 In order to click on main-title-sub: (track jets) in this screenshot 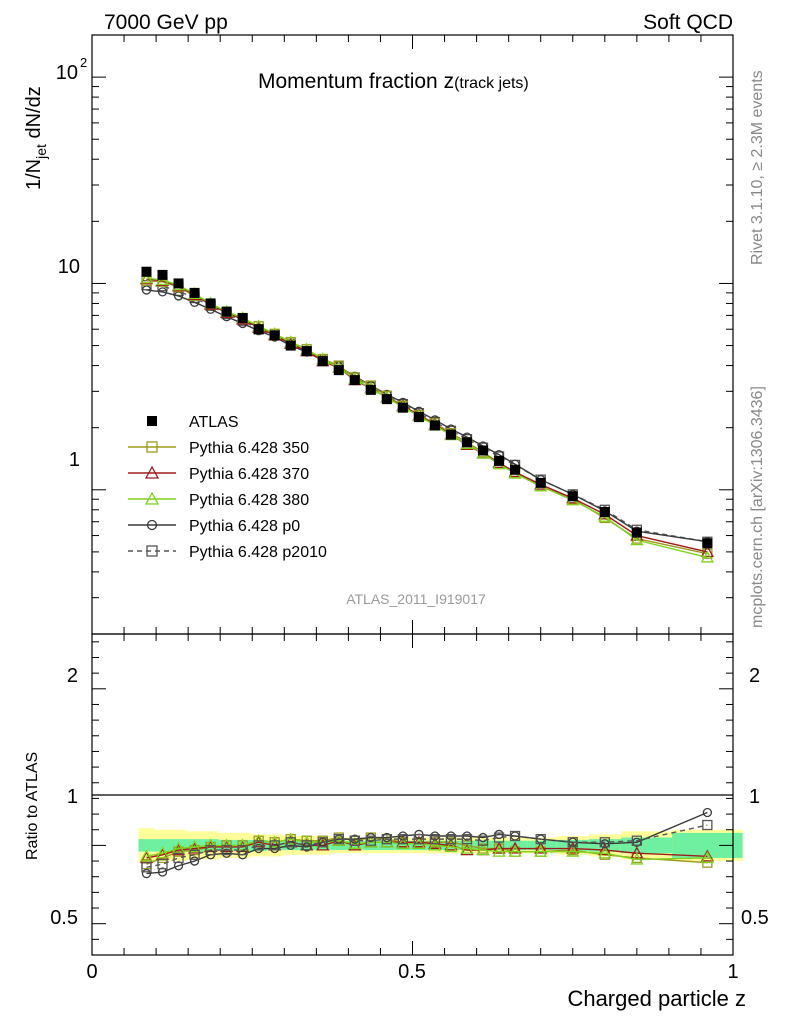, I will do `click(491, 83)`.